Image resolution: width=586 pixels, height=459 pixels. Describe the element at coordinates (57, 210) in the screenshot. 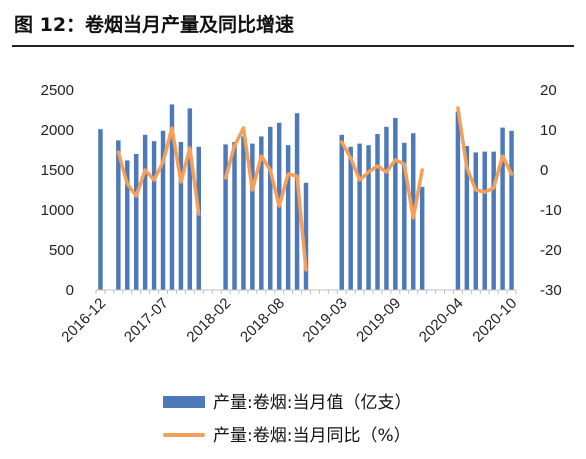

I see `left-tick-label: 1000` at that location.